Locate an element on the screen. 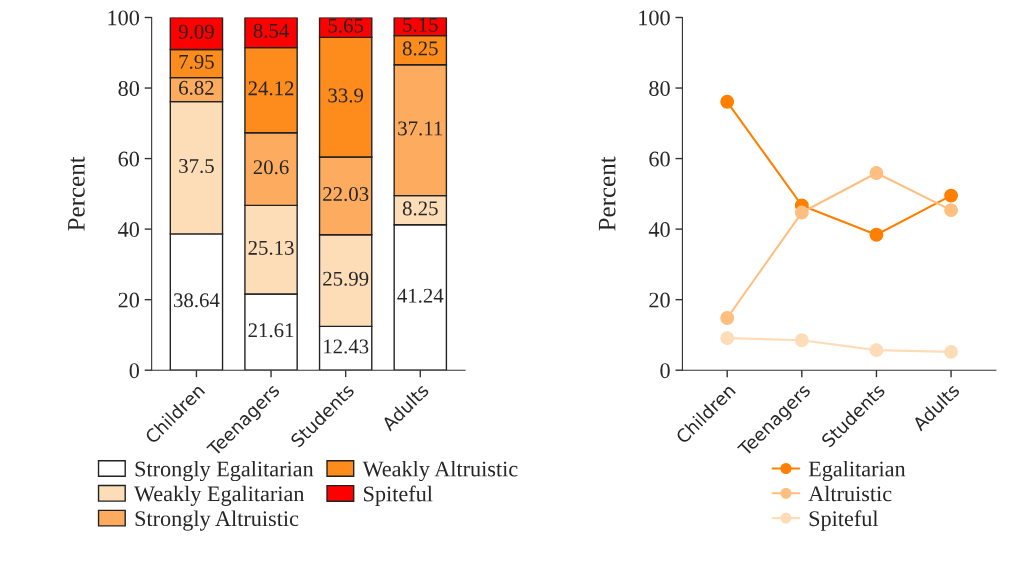 This screenshot has width=1011, height=583. legend-label: Egalitarian is located at coordinates (857, 471).